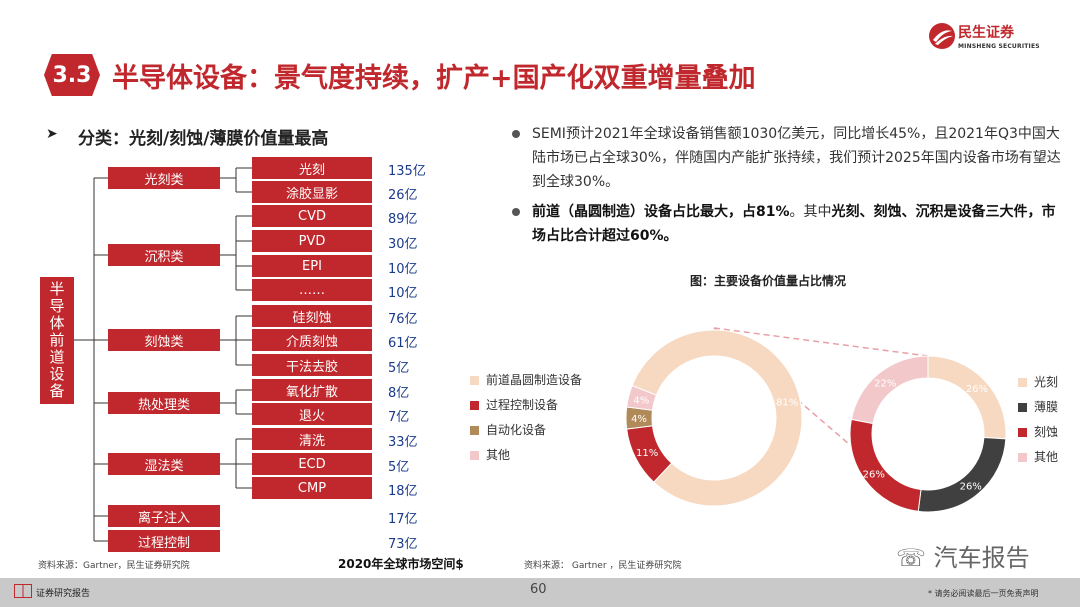  I want to click on item-dielectric-etch: 介质刻蚀, so click(312, 340).